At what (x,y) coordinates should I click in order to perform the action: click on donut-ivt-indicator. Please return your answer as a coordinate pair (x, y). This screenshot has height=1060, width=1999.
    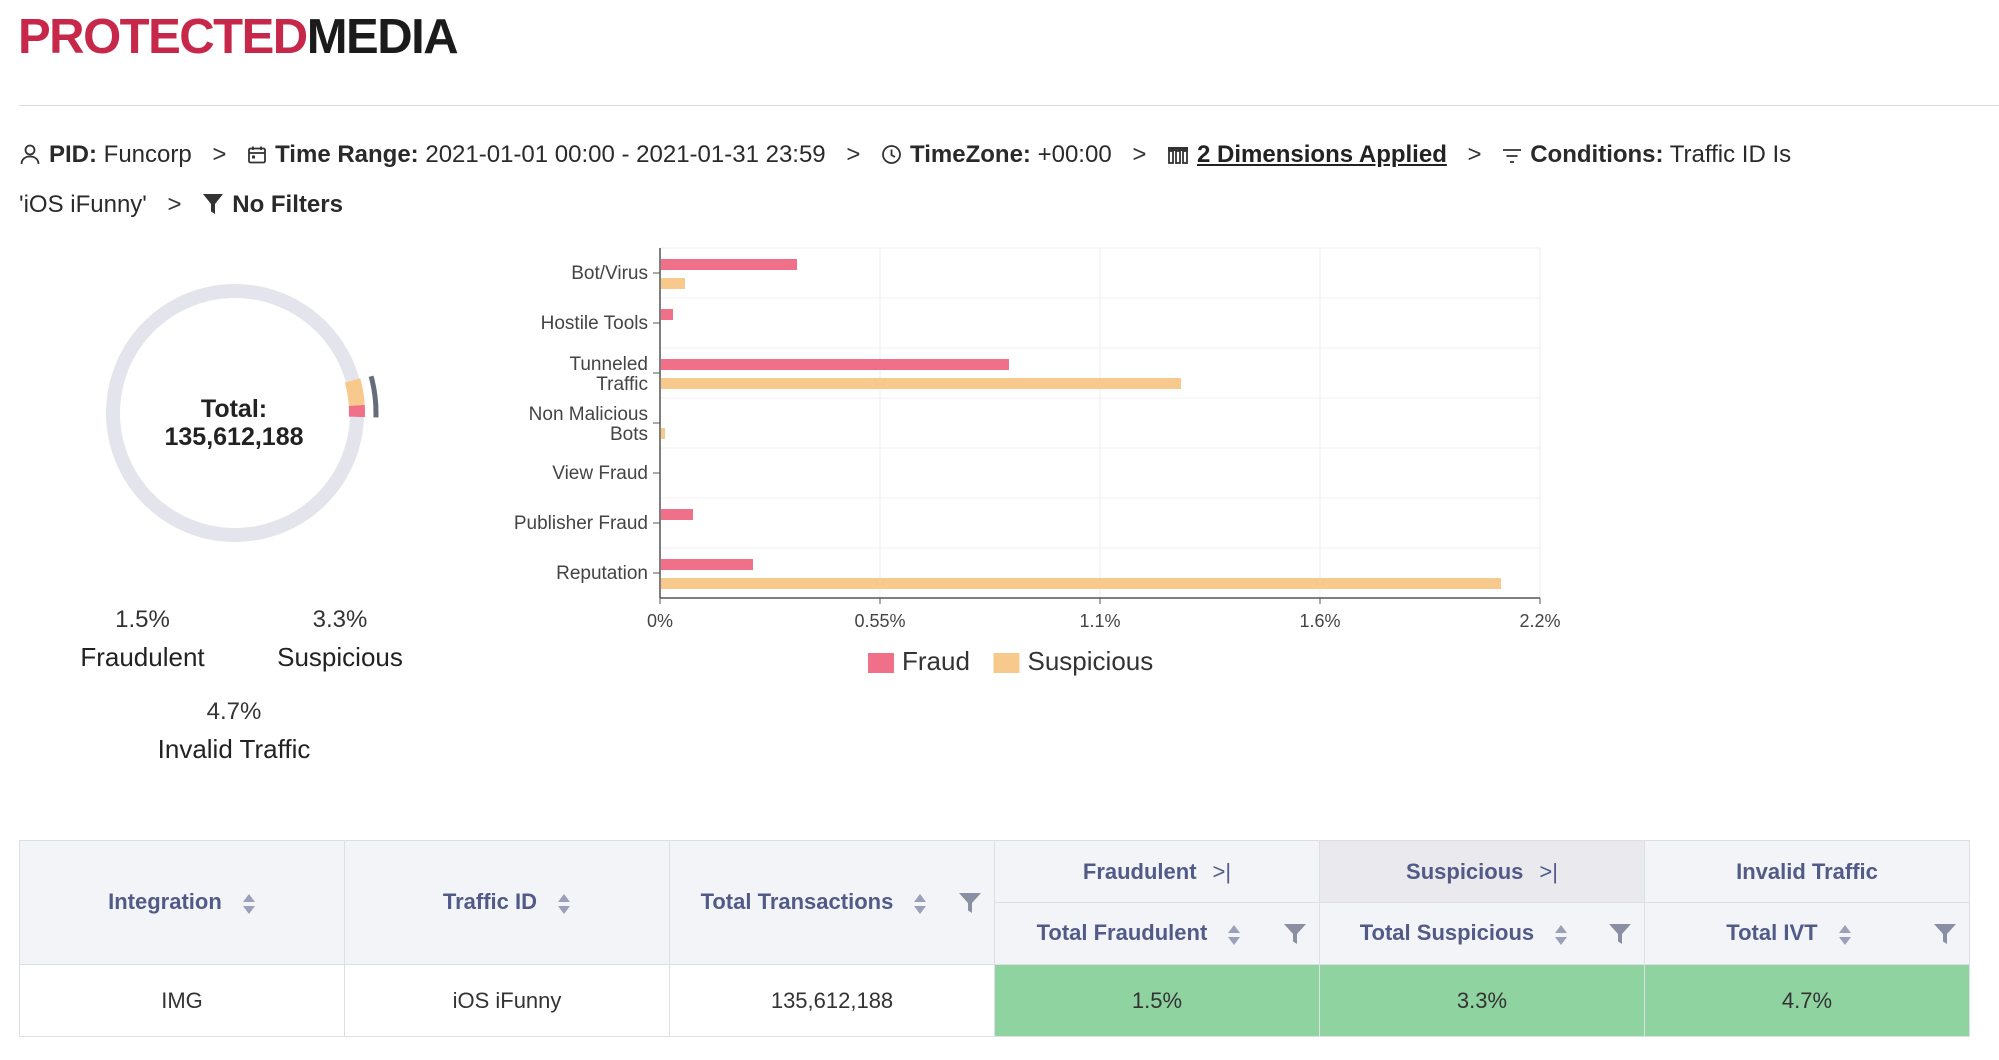
    Looking at the image, I should click on (373, 396).